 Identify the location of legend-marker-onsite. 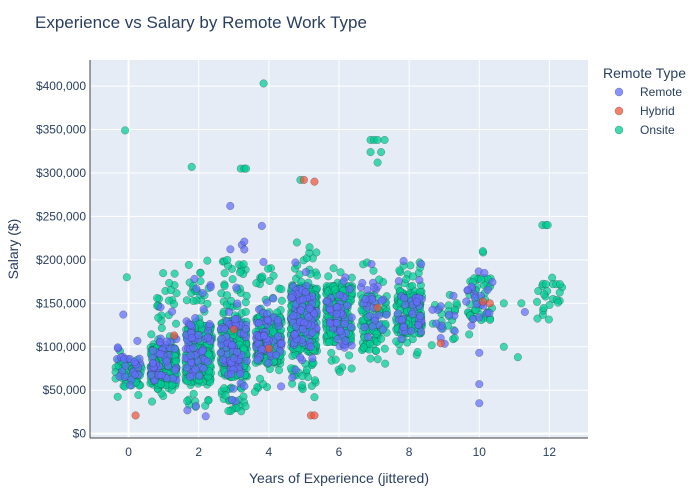
(619, 130).